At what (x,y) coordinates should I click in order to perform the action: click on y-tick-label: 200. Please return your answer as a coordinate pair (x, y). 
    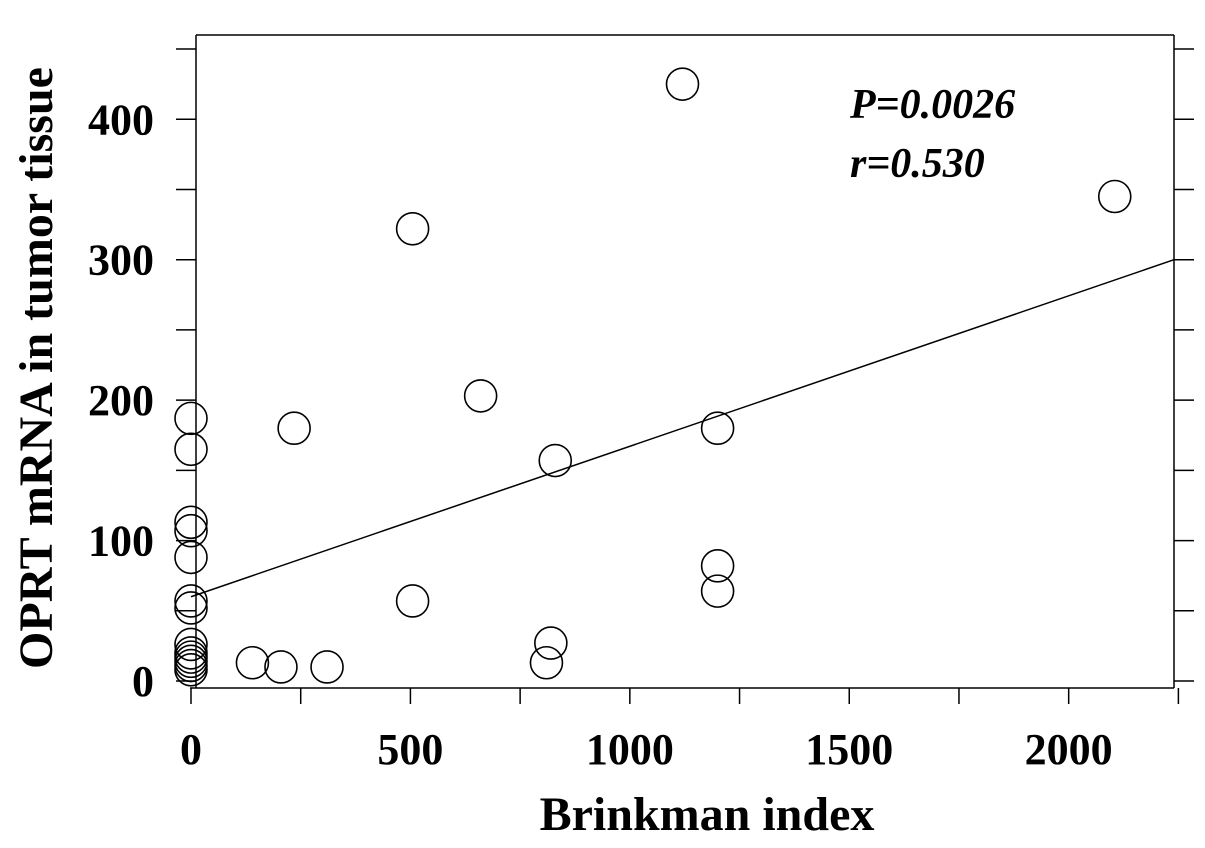
    Looking at the image, I should click on (121, 400).